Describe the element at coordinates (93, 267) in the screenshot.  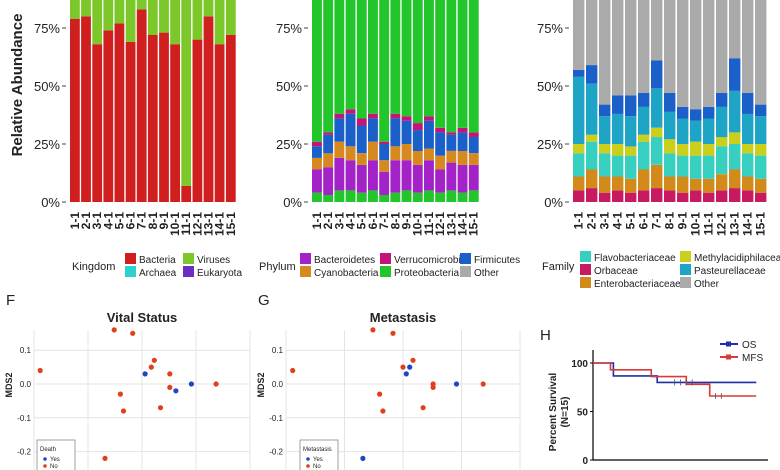
I see `legend-title: Kingdom` at that location.